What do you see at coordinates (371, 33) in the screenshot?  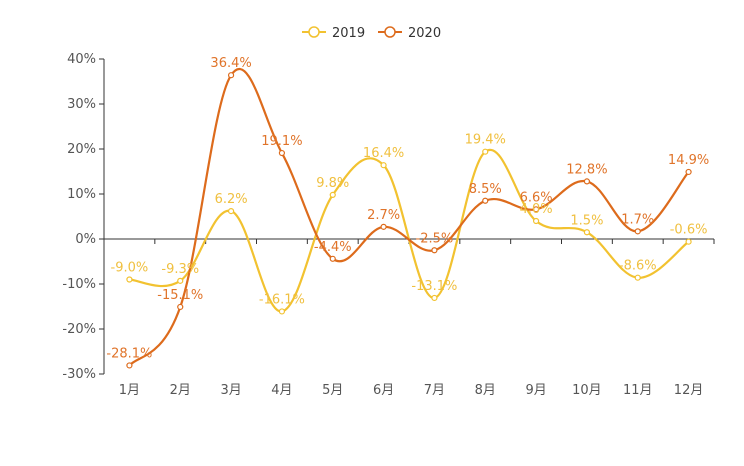 I see `legend: 2019 2020` at bounding box center [371, 33].